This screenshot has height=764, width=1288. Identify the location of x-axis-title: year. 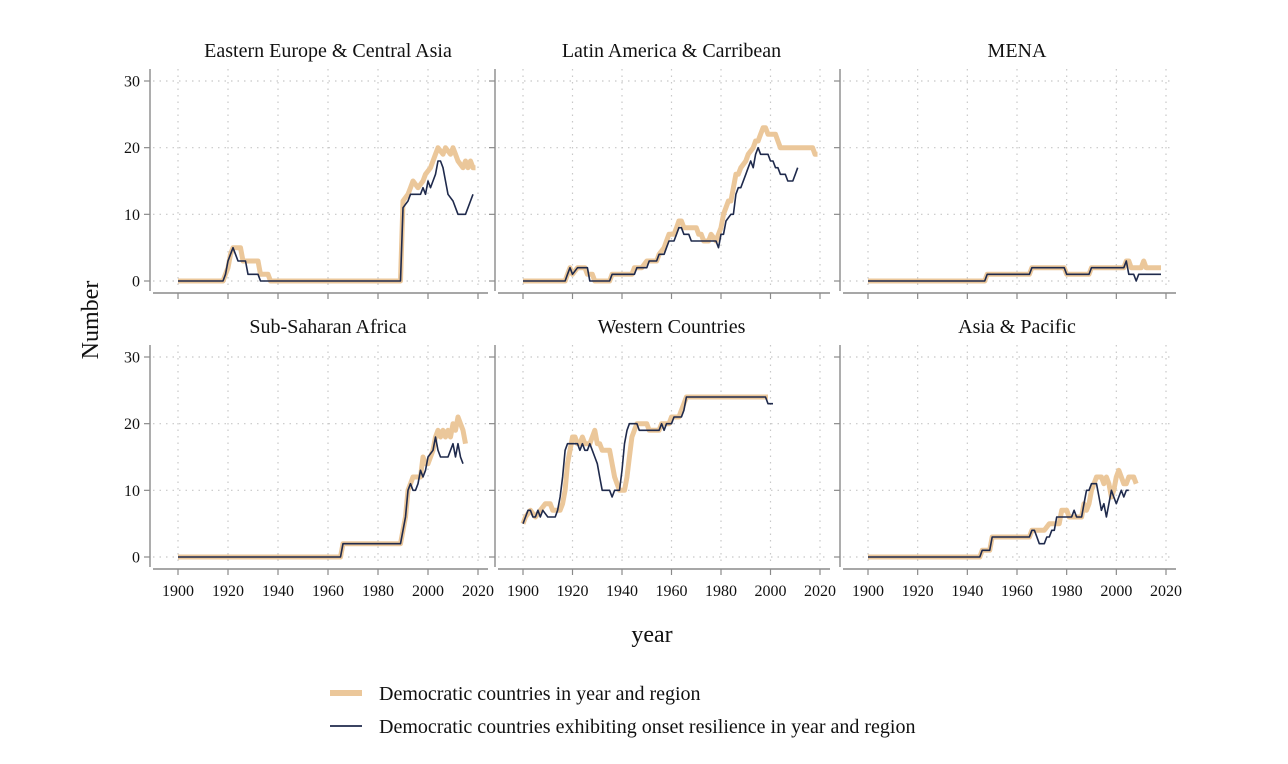
(651, 635).